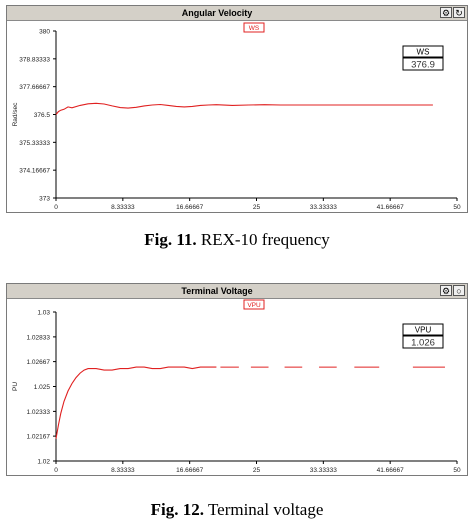 This screenshot has width=474, height=523. I want to click on figure-text: REX-10 frequency, so click(265, 239).